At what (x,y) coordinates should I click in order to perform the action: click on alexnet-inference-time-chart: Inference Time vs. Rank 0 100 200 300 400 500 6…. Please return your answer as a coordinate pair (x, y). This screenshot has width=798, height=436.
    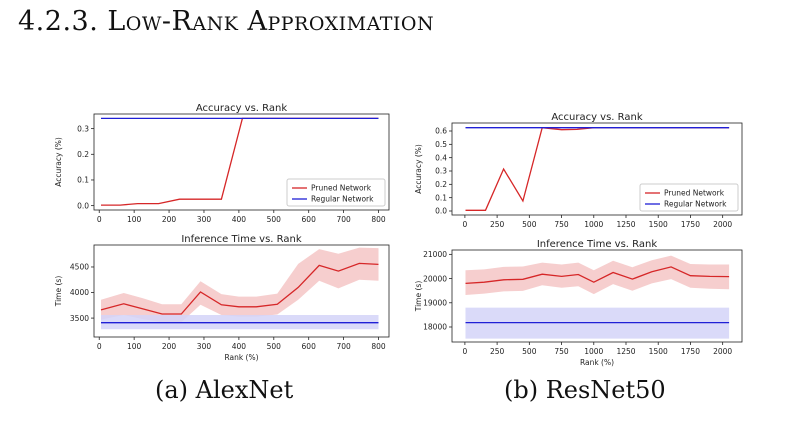
    Looking at the image, I should click on (224, 298).